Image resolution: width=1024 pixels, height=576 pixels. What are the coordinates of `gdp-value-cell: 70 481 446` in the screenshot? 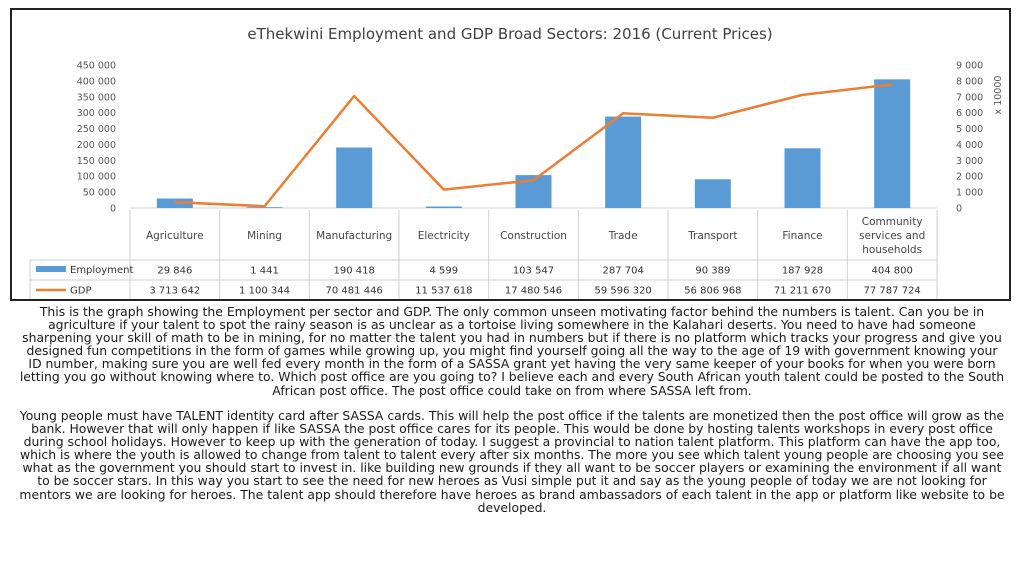 It's located at (354, 291).